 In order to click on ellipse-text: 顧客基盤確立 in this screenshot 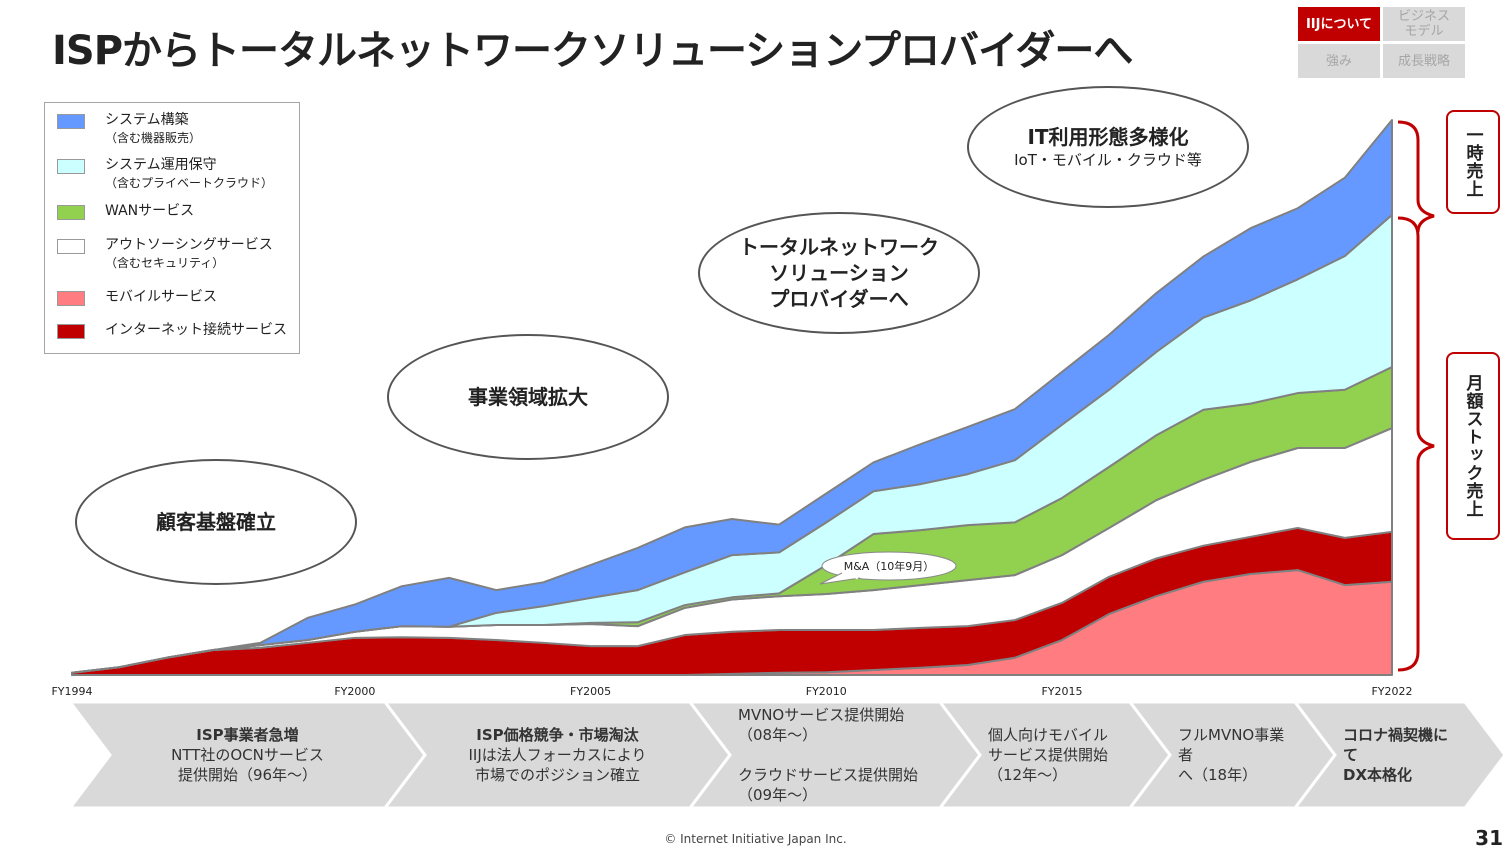, I will do `click(216, 522)`.